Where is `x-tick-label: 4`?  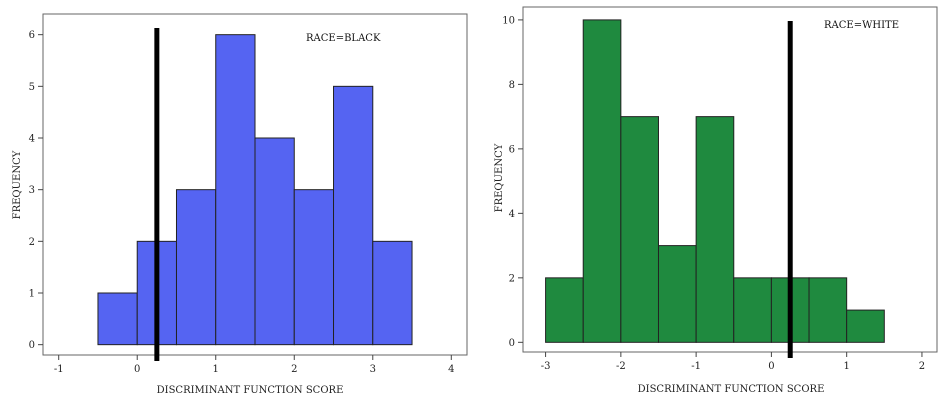 x-tick-label: 4 is located at coordinates (451, 369).